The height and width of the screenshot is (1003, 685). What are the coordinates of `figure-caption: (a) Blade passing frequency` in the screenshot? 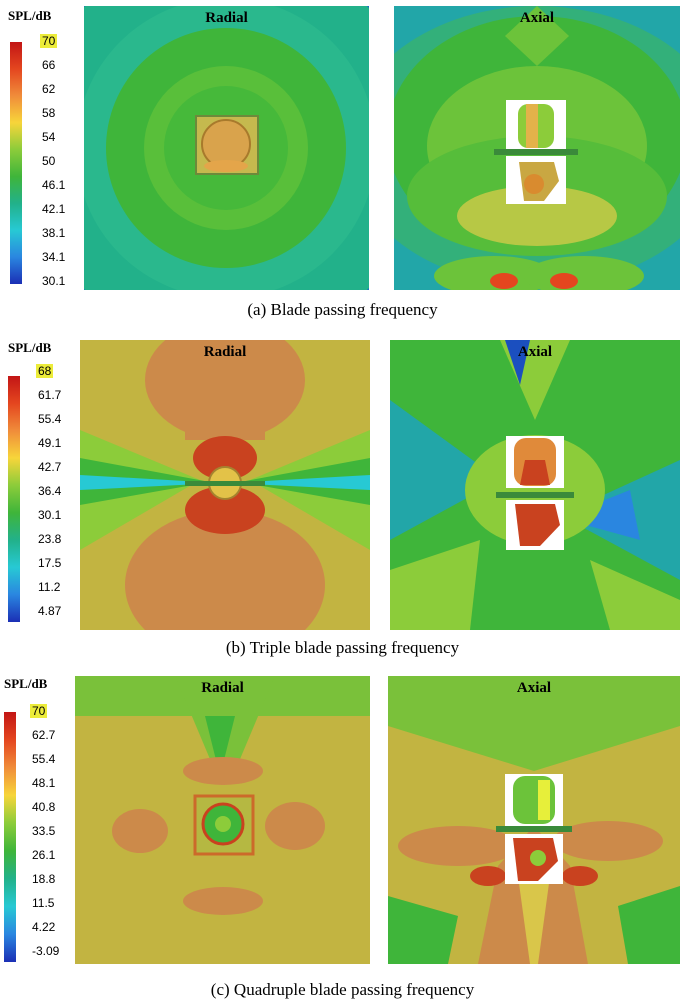 It's located at (342, 309).